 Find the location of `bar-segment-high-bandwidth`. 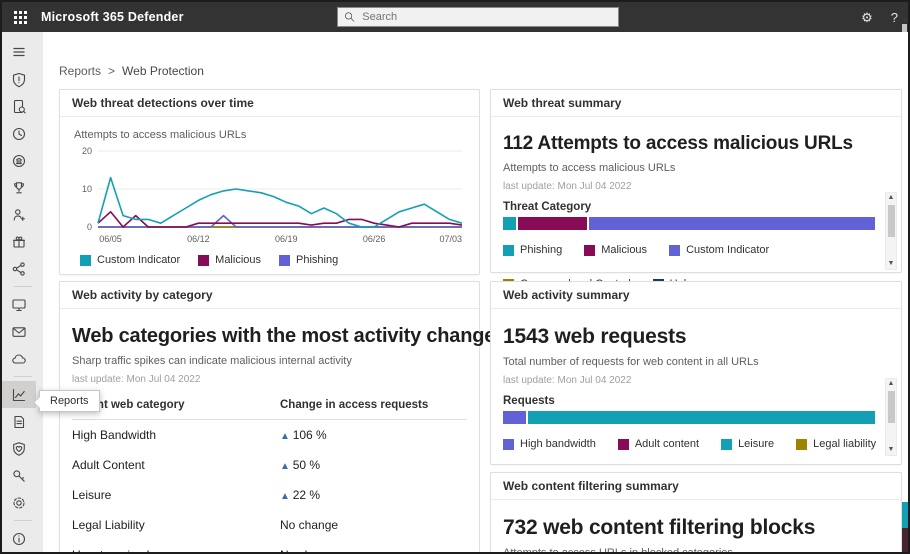

bar-segment-high-bandwidth is located at coordinates (515, 417).